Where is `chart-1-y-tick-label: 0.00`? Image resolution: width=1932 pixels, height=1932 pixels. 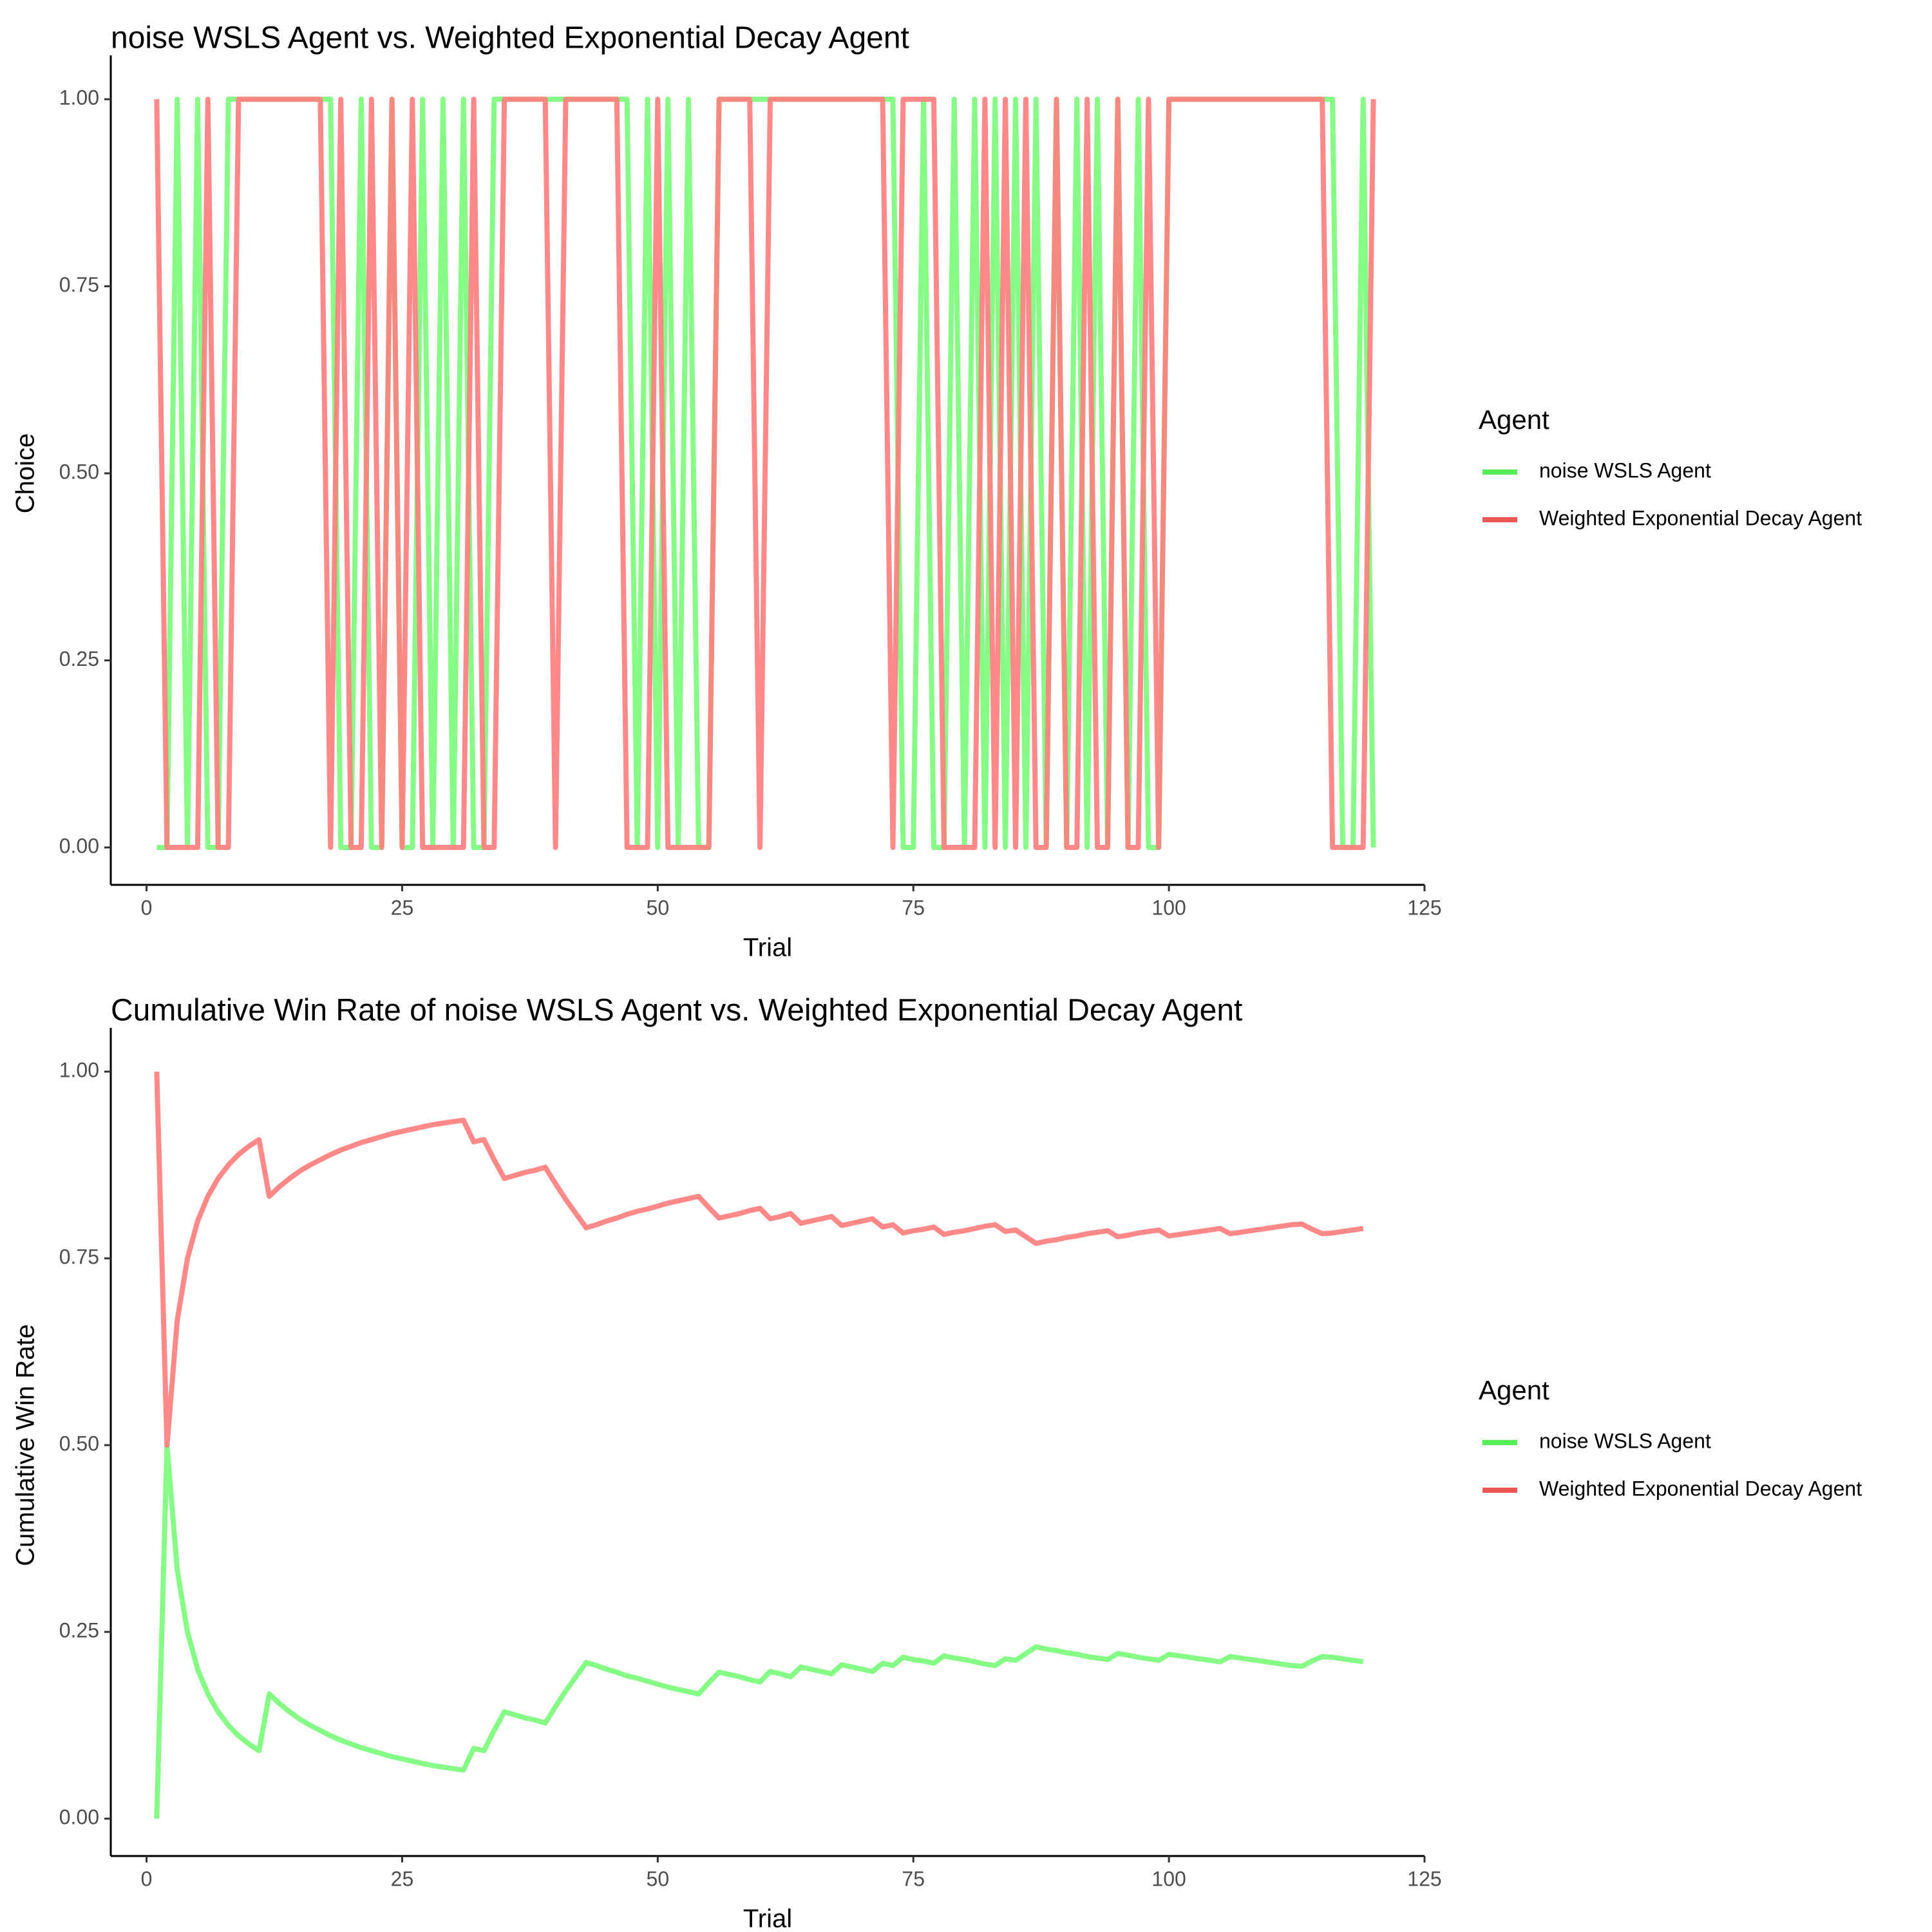 chart-1-y-tick-label: 0.00 is located at coordinates (79, 846).